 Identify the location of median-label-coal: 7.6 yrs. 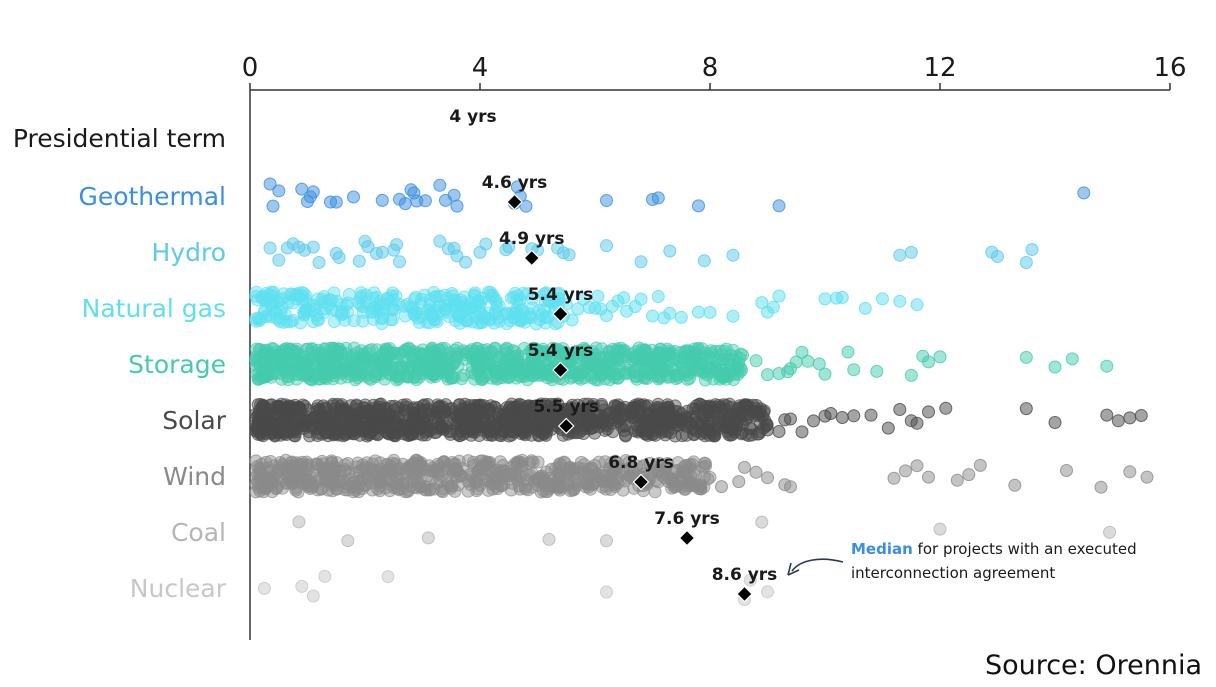
(687, 519).